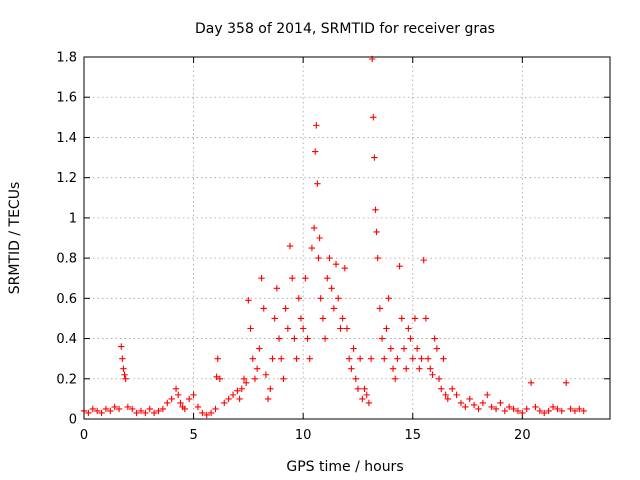  Describe the element at coordinates (66, 138) in the screenshot. I see `y-tick-label: 1.4` at that location.